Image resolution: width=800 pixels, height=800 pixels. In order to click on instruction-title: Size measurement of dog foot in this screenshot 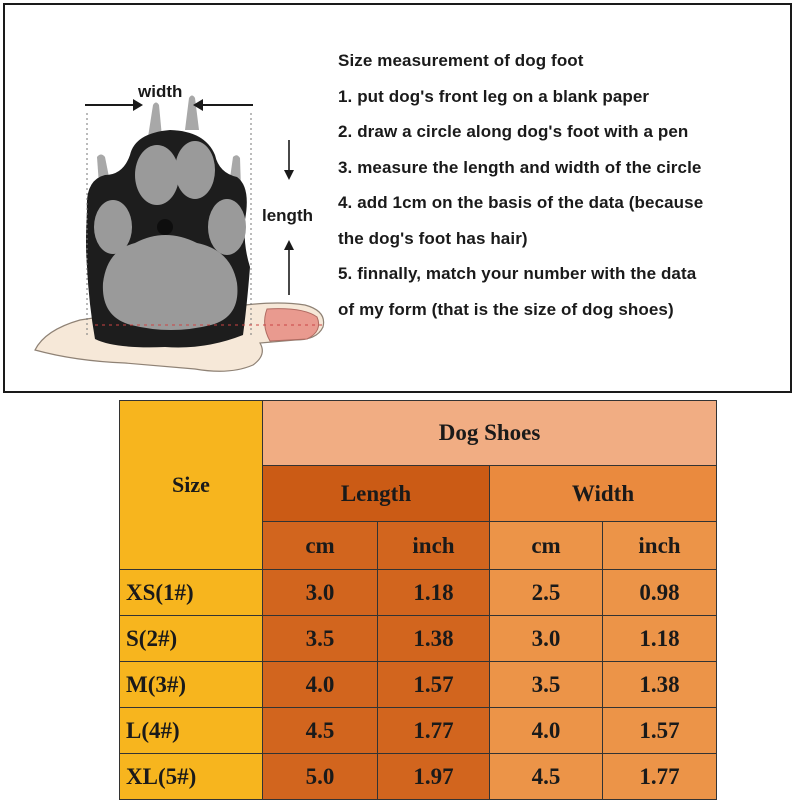, I will do `click(461, 60)`.